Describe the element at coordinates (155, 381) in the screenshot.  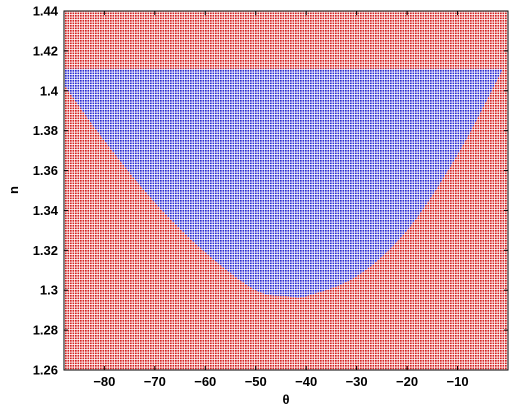
I see `x-tick-label: −70` at that location.